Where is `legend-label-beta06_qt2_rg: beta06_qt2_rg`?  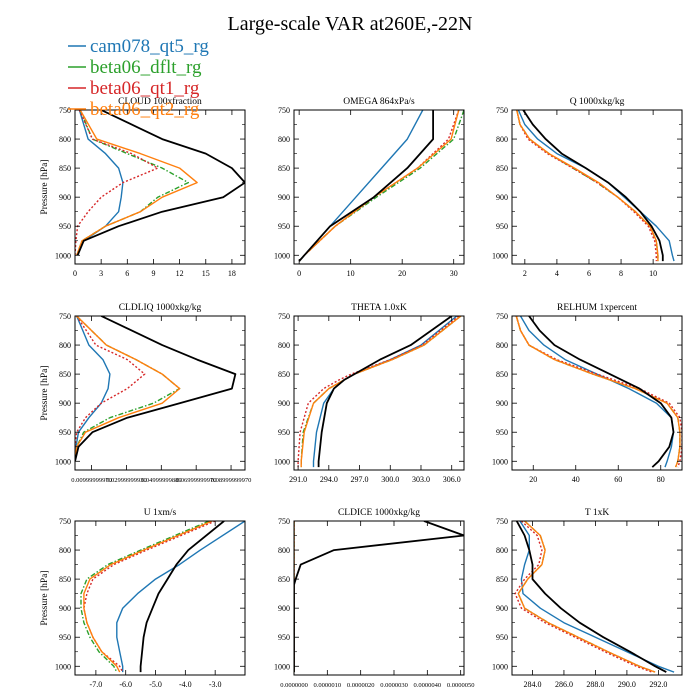 legend-label-beta06_qt2_rg: beta06_qt2_rg is located at coordinates (145, 109).